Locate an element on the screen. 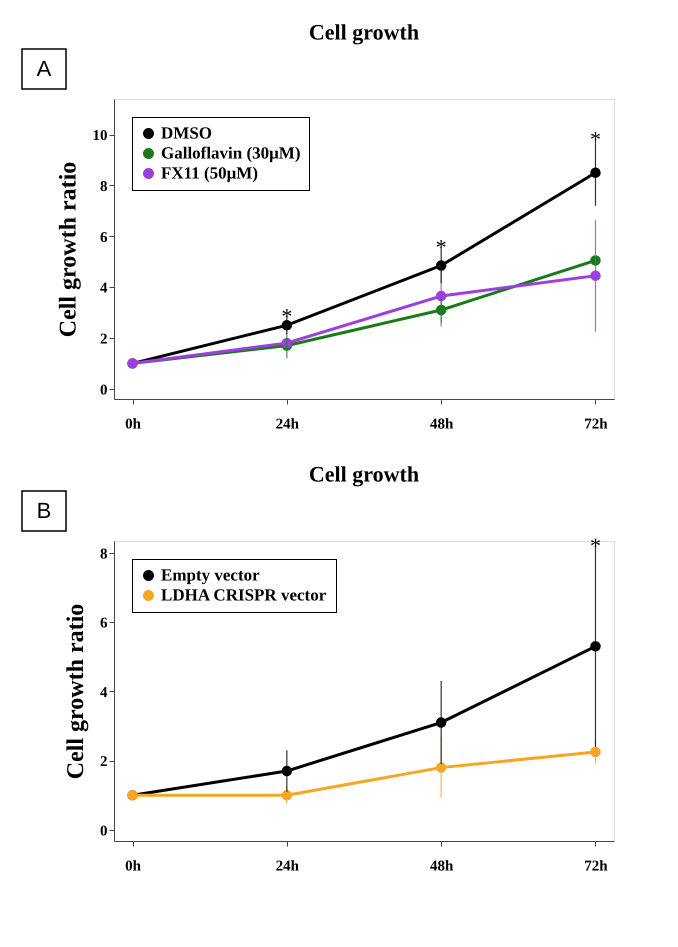 This screenshot has height=947, width=678. legend-label: Empty vector is located at coordinates (210, 575).